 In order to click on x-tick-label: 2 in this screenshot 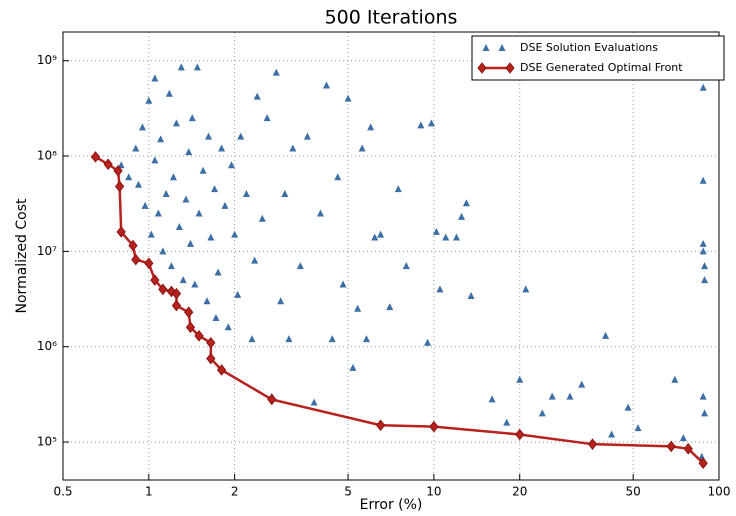, I will do `click(235, 492)`.